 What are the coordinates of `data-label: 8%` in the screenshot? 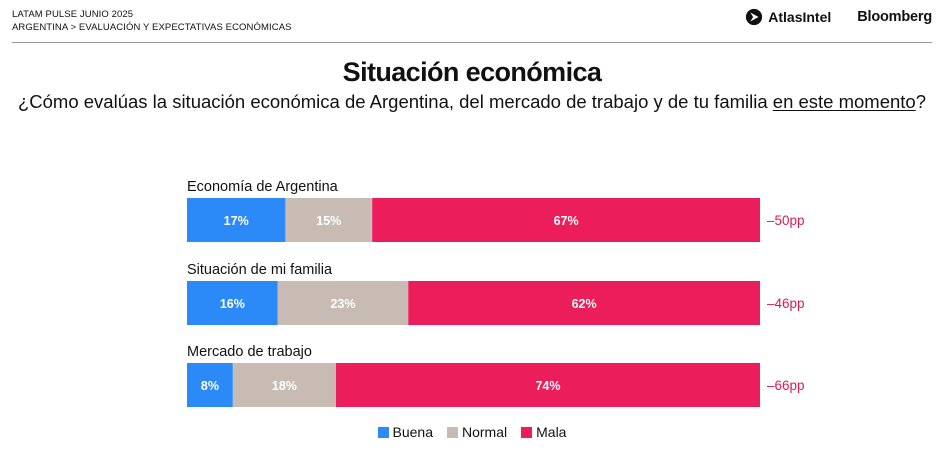 It's located at (210, 386).